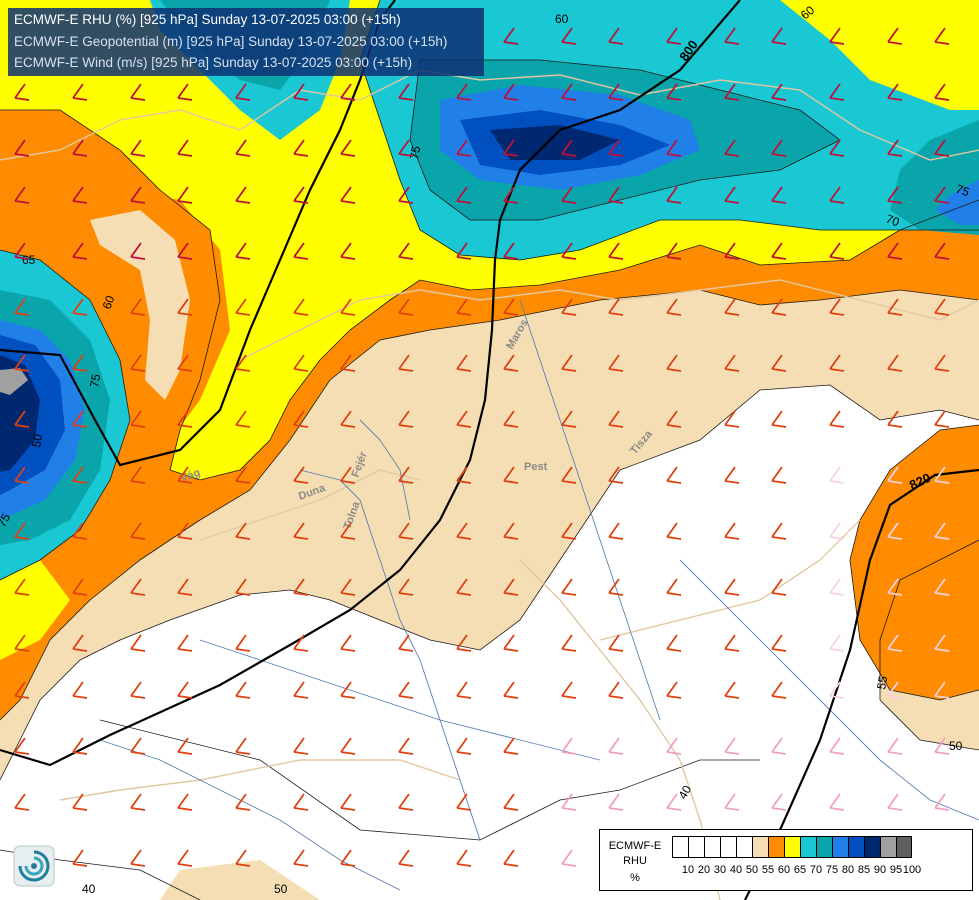 Image resolution: width=979 pixels, height=900 pixels. Describe the element at coordinates (784, 870) in the screenshot. I see `legend-tick: 60` at that location.